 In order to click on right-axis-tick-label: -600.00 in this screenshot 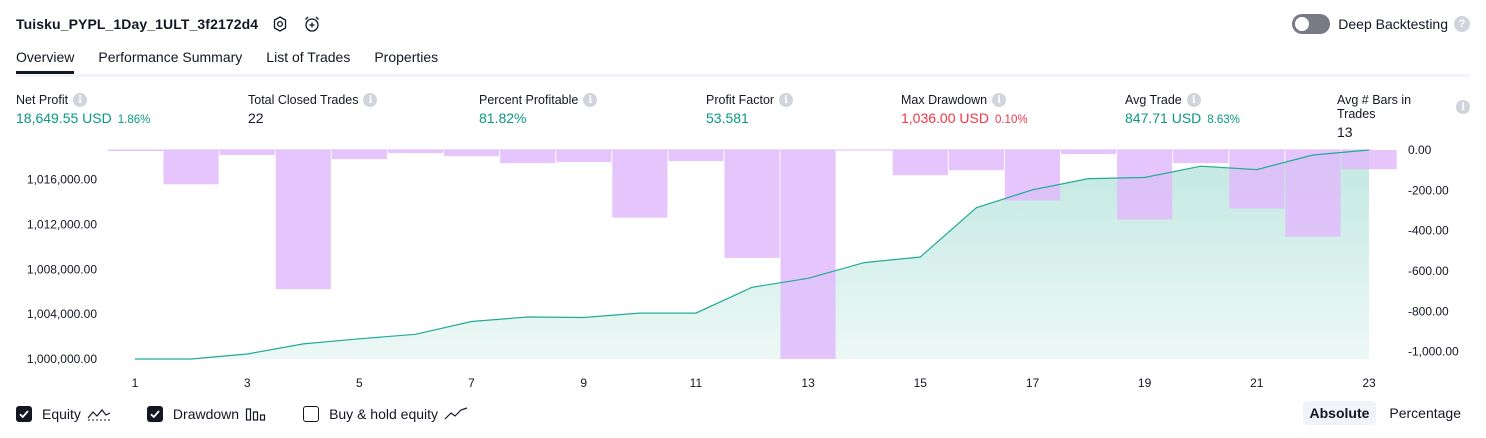, I will do `click(1428, 271)`.